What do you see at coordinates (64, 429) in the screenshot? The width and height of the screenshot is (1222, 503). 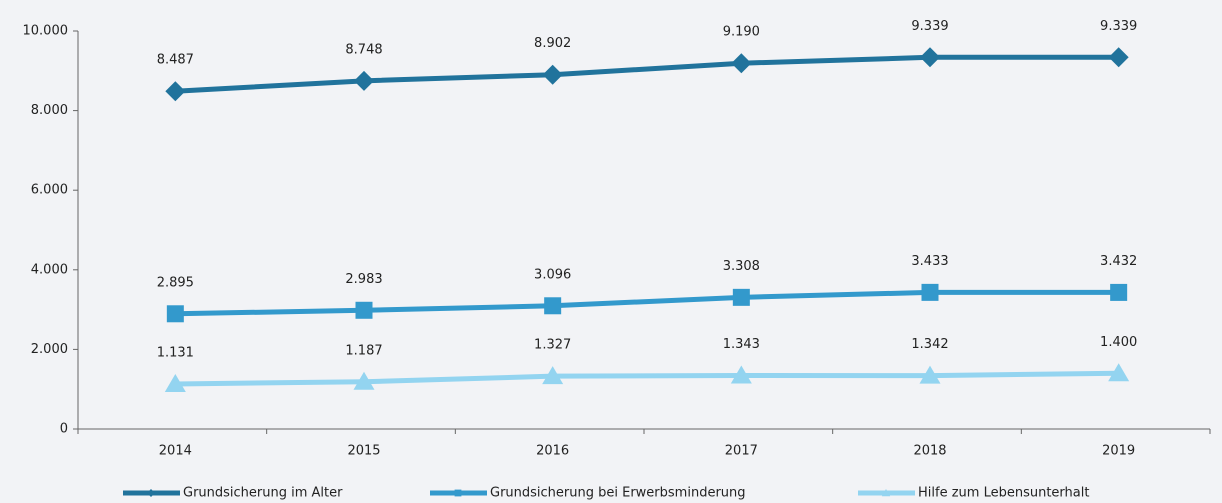 I see `y-tick-label: 0` at bounding box center [64, 429].